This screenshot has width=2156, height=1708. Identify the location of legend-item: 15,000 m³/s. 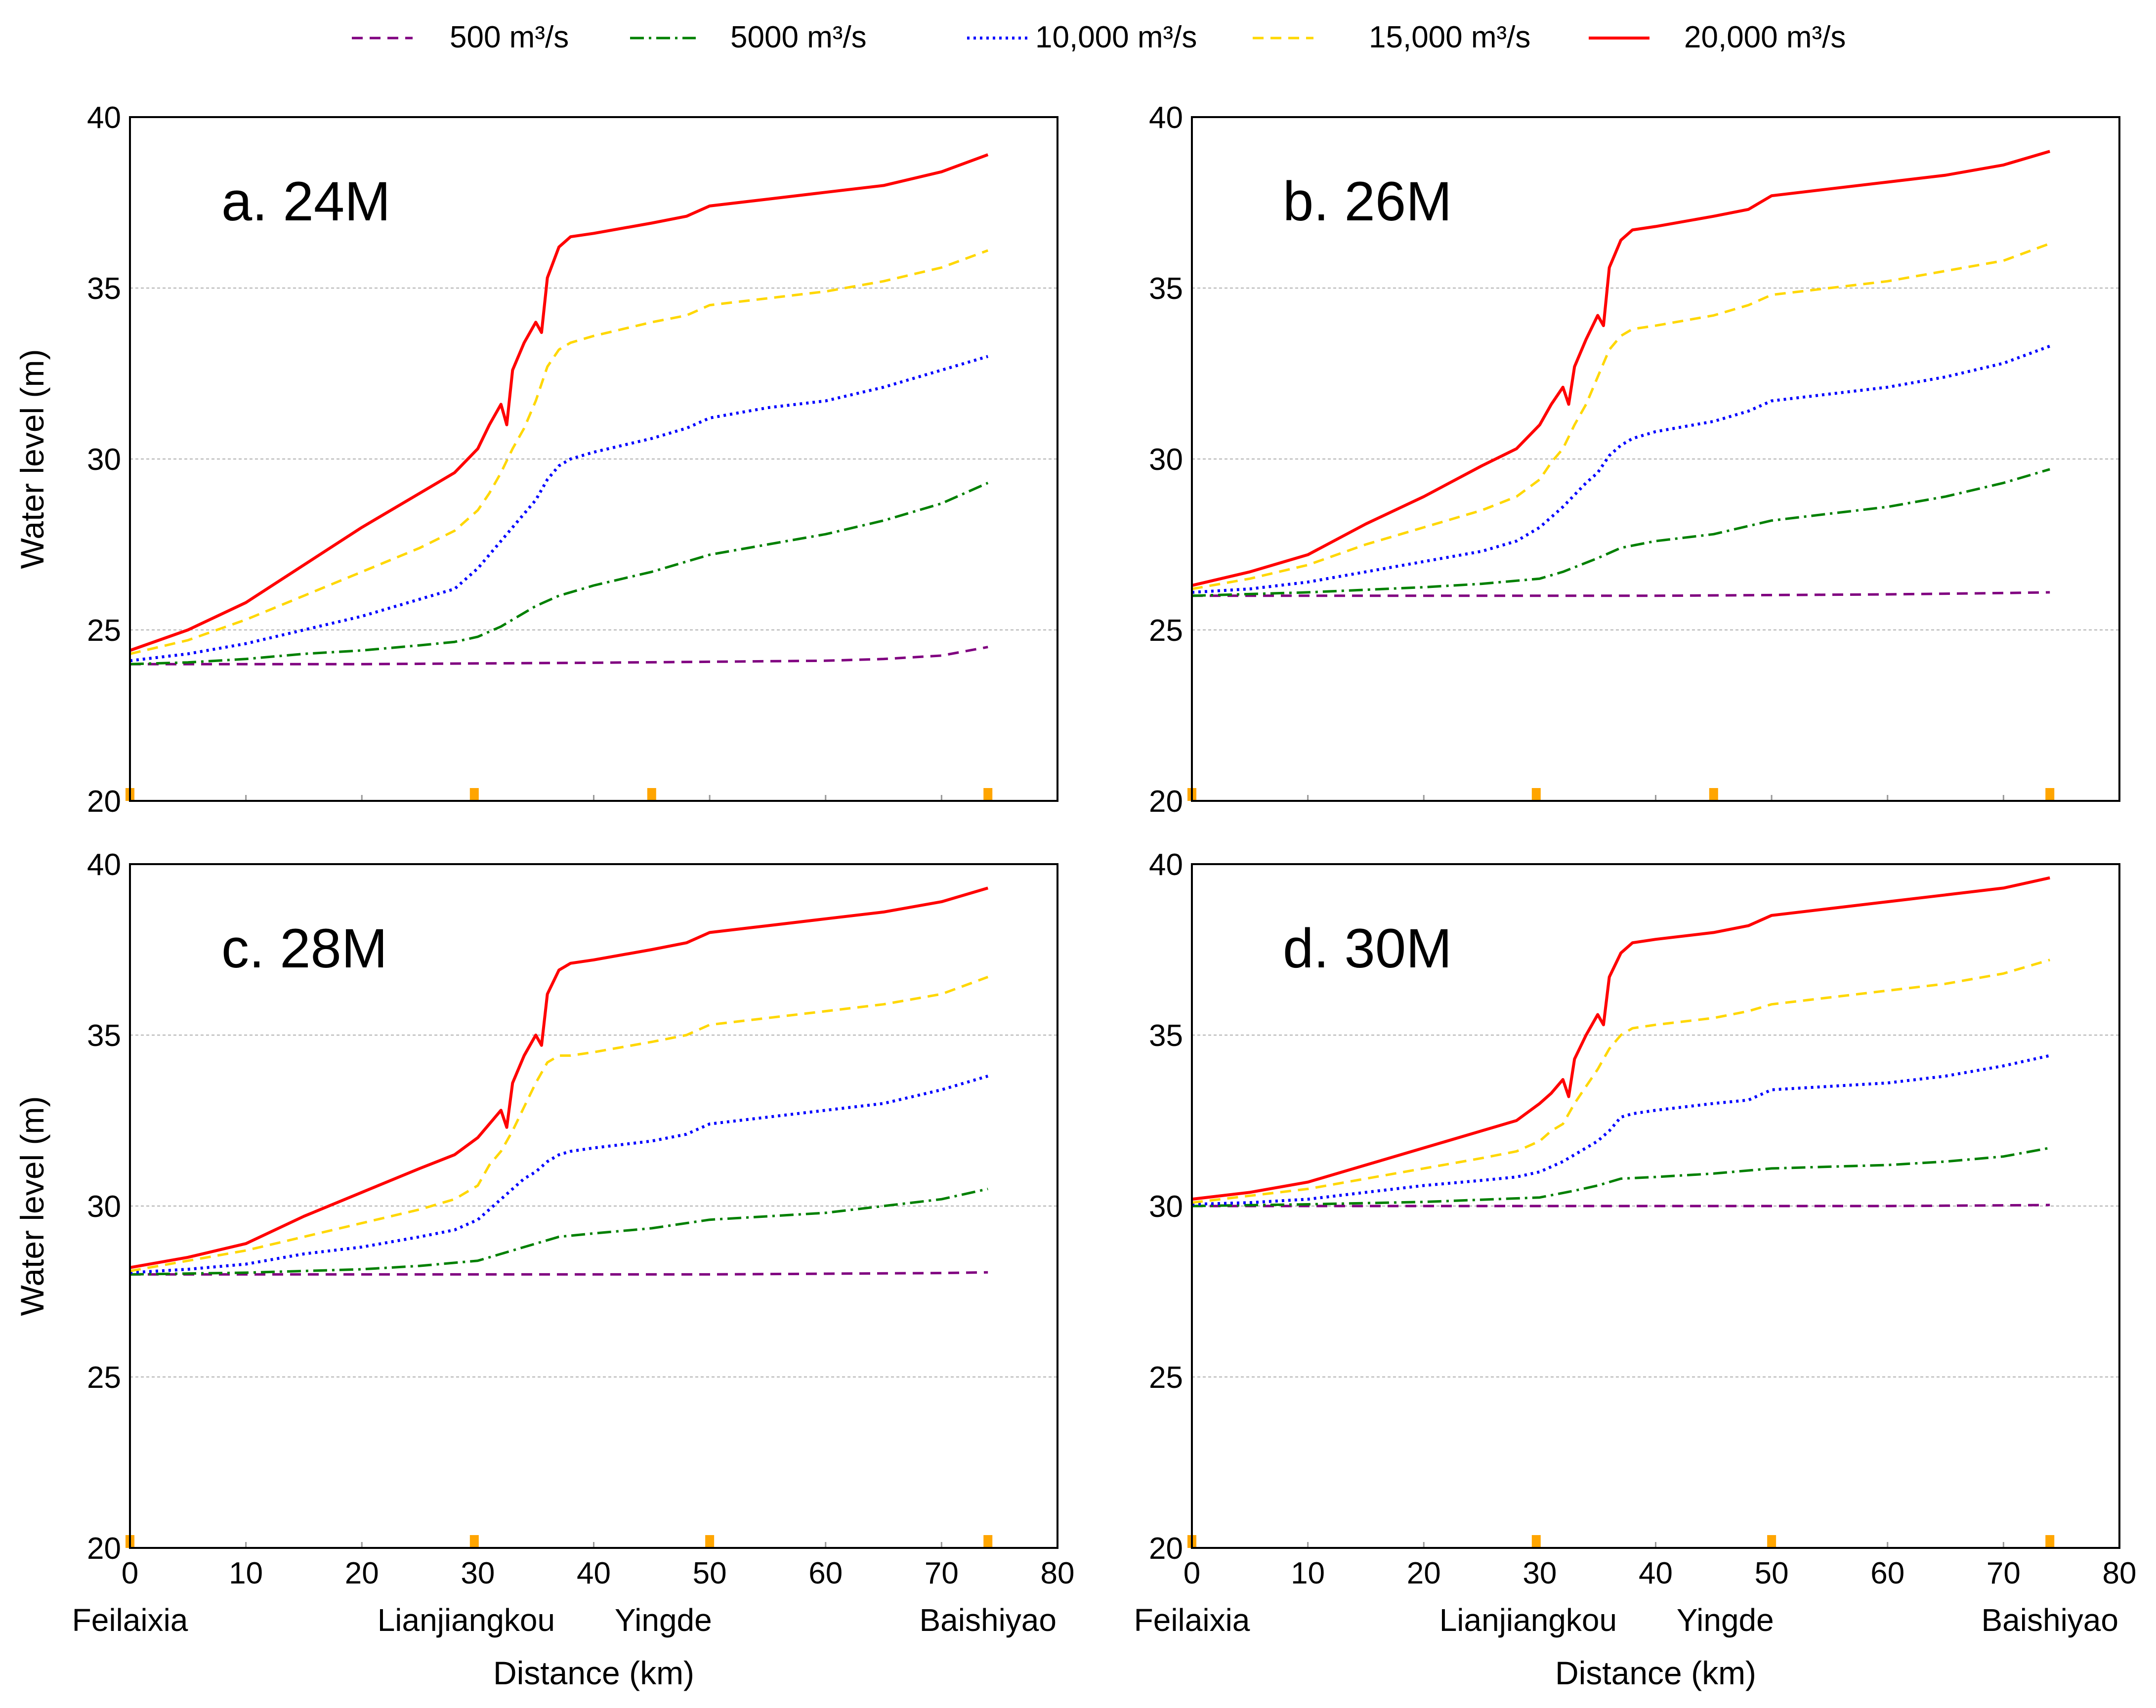
(1391, 37).